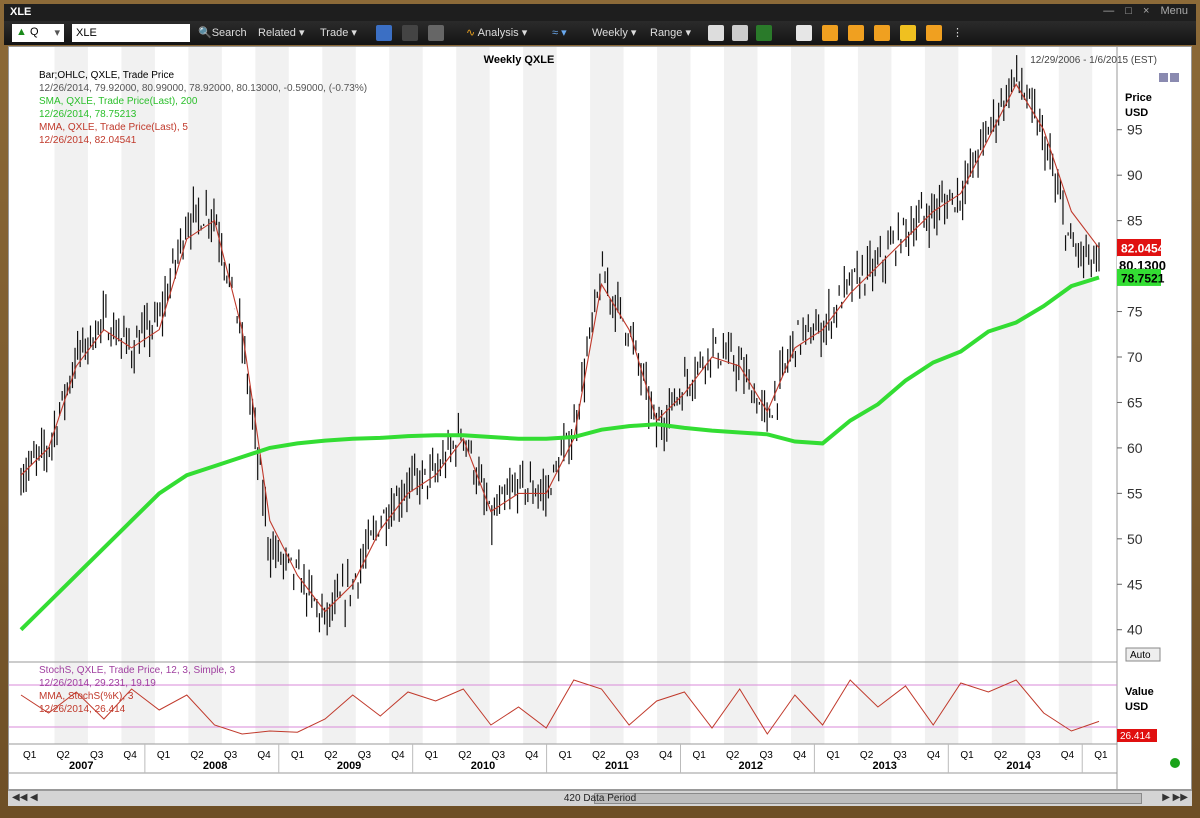 This screenshot has height=818, width=1200. I want to click on price-tick-label: 95, so click(1135, 130).